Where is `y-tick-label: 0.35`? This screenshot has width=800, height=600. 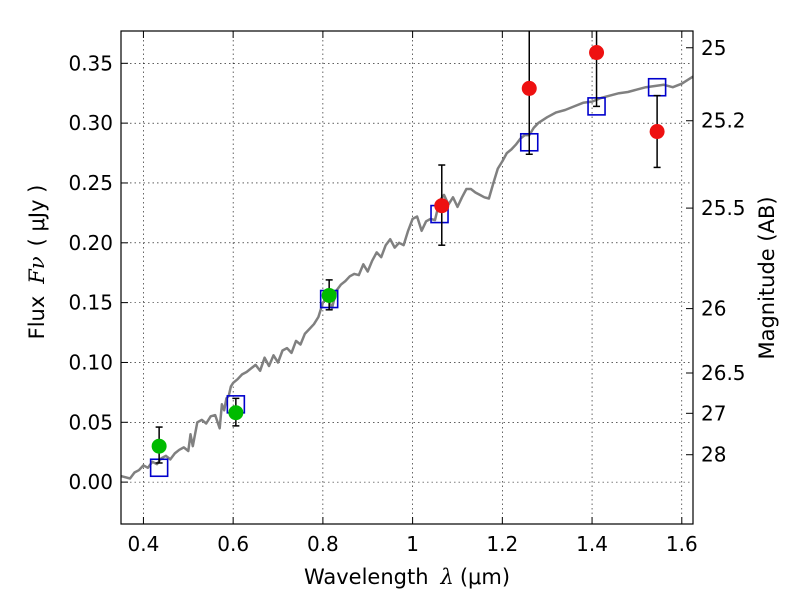 y-tick-label: 0.35 is located at coordinates (90, 63).